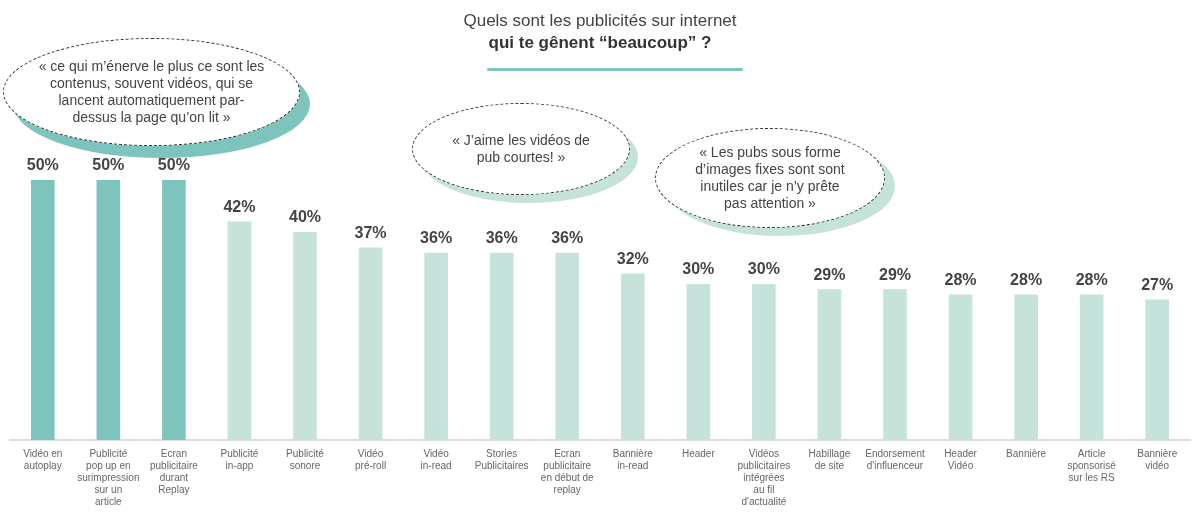  What do you see at coordinates (895, 459) in the screenshot?
I see `x-tick-label: Endorsement d'influenceur` at bounding box center [895, 459].